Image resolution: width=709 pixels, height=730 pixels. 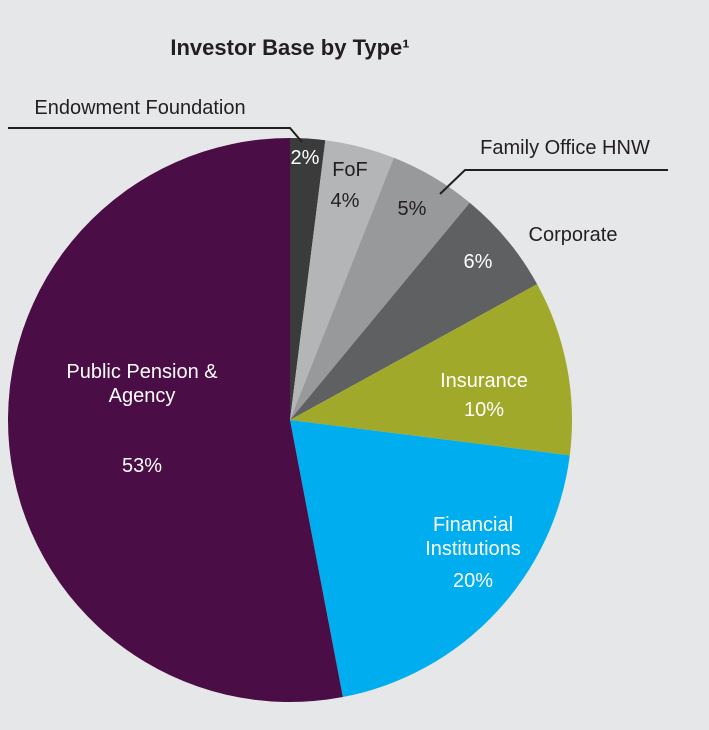 What do you see at coordinates (142, 384) in the screenshot?
I see `slice-label: Public Pension & Agency` at bounding box center [142, 384].